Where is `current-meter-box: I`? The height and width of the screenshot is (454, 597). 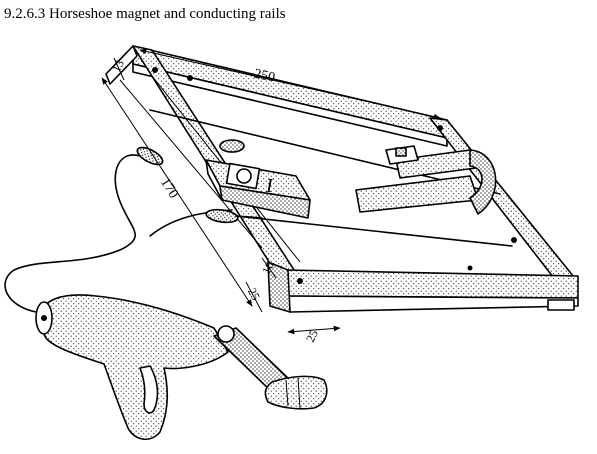
current-meter-box: I is located at coordinates (258, 179).